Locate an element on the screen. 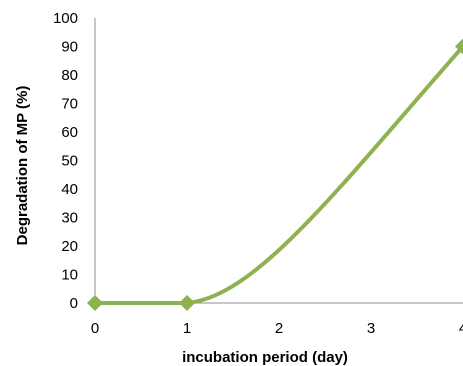 Image resolution: width=463 pixels, height=366 pixels. y-tick-label: 60 is located at coordinates (69, 132).